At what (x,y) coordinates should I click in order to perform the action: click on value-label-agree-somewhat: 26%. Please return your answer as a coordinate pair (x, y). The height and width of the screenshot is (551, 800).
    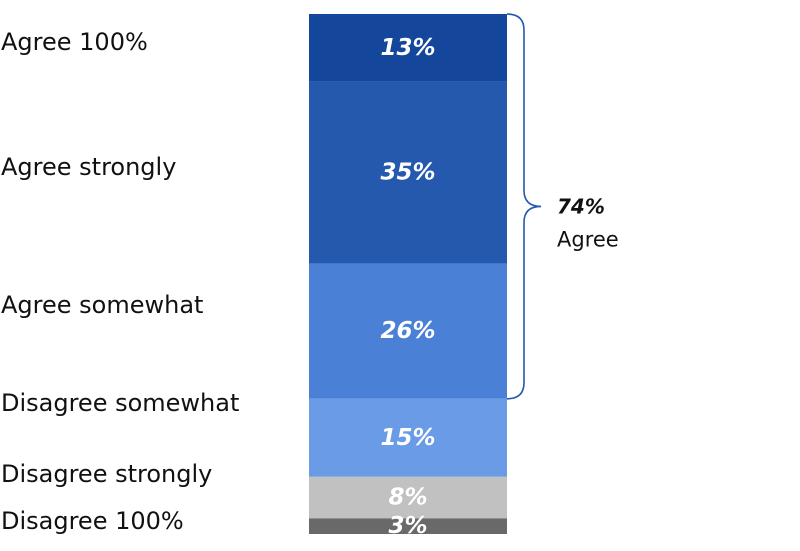
    Looking at the image, I should click on (407, 331).